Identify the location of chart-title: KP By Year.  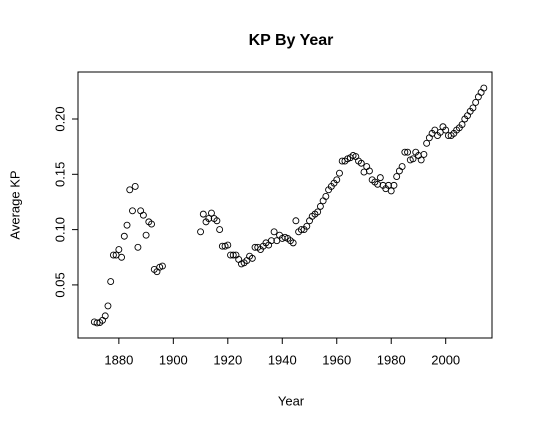
(291, 40).